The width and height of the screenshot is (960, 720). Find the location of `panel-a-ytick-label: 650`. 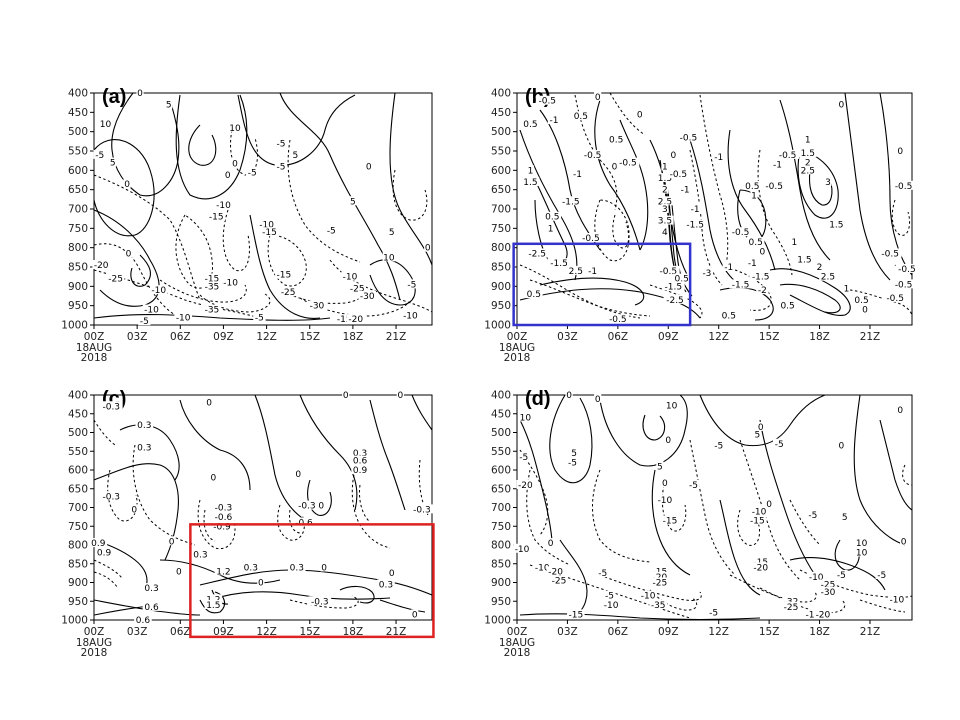

panel-a-ytick-label: 650 is located at coordinates (78, 190).